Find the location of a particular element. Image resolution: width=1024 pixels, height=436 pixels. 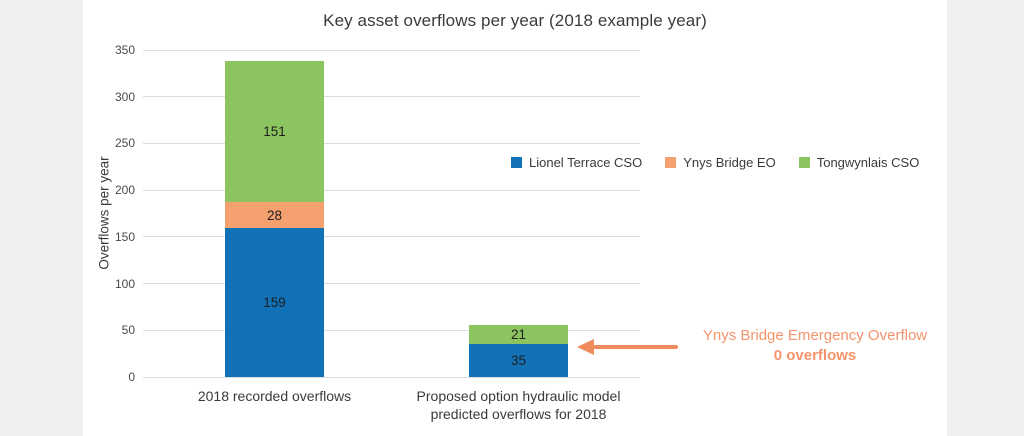

annotation-line2: 0 overflows is located at coordinates (815, 355).